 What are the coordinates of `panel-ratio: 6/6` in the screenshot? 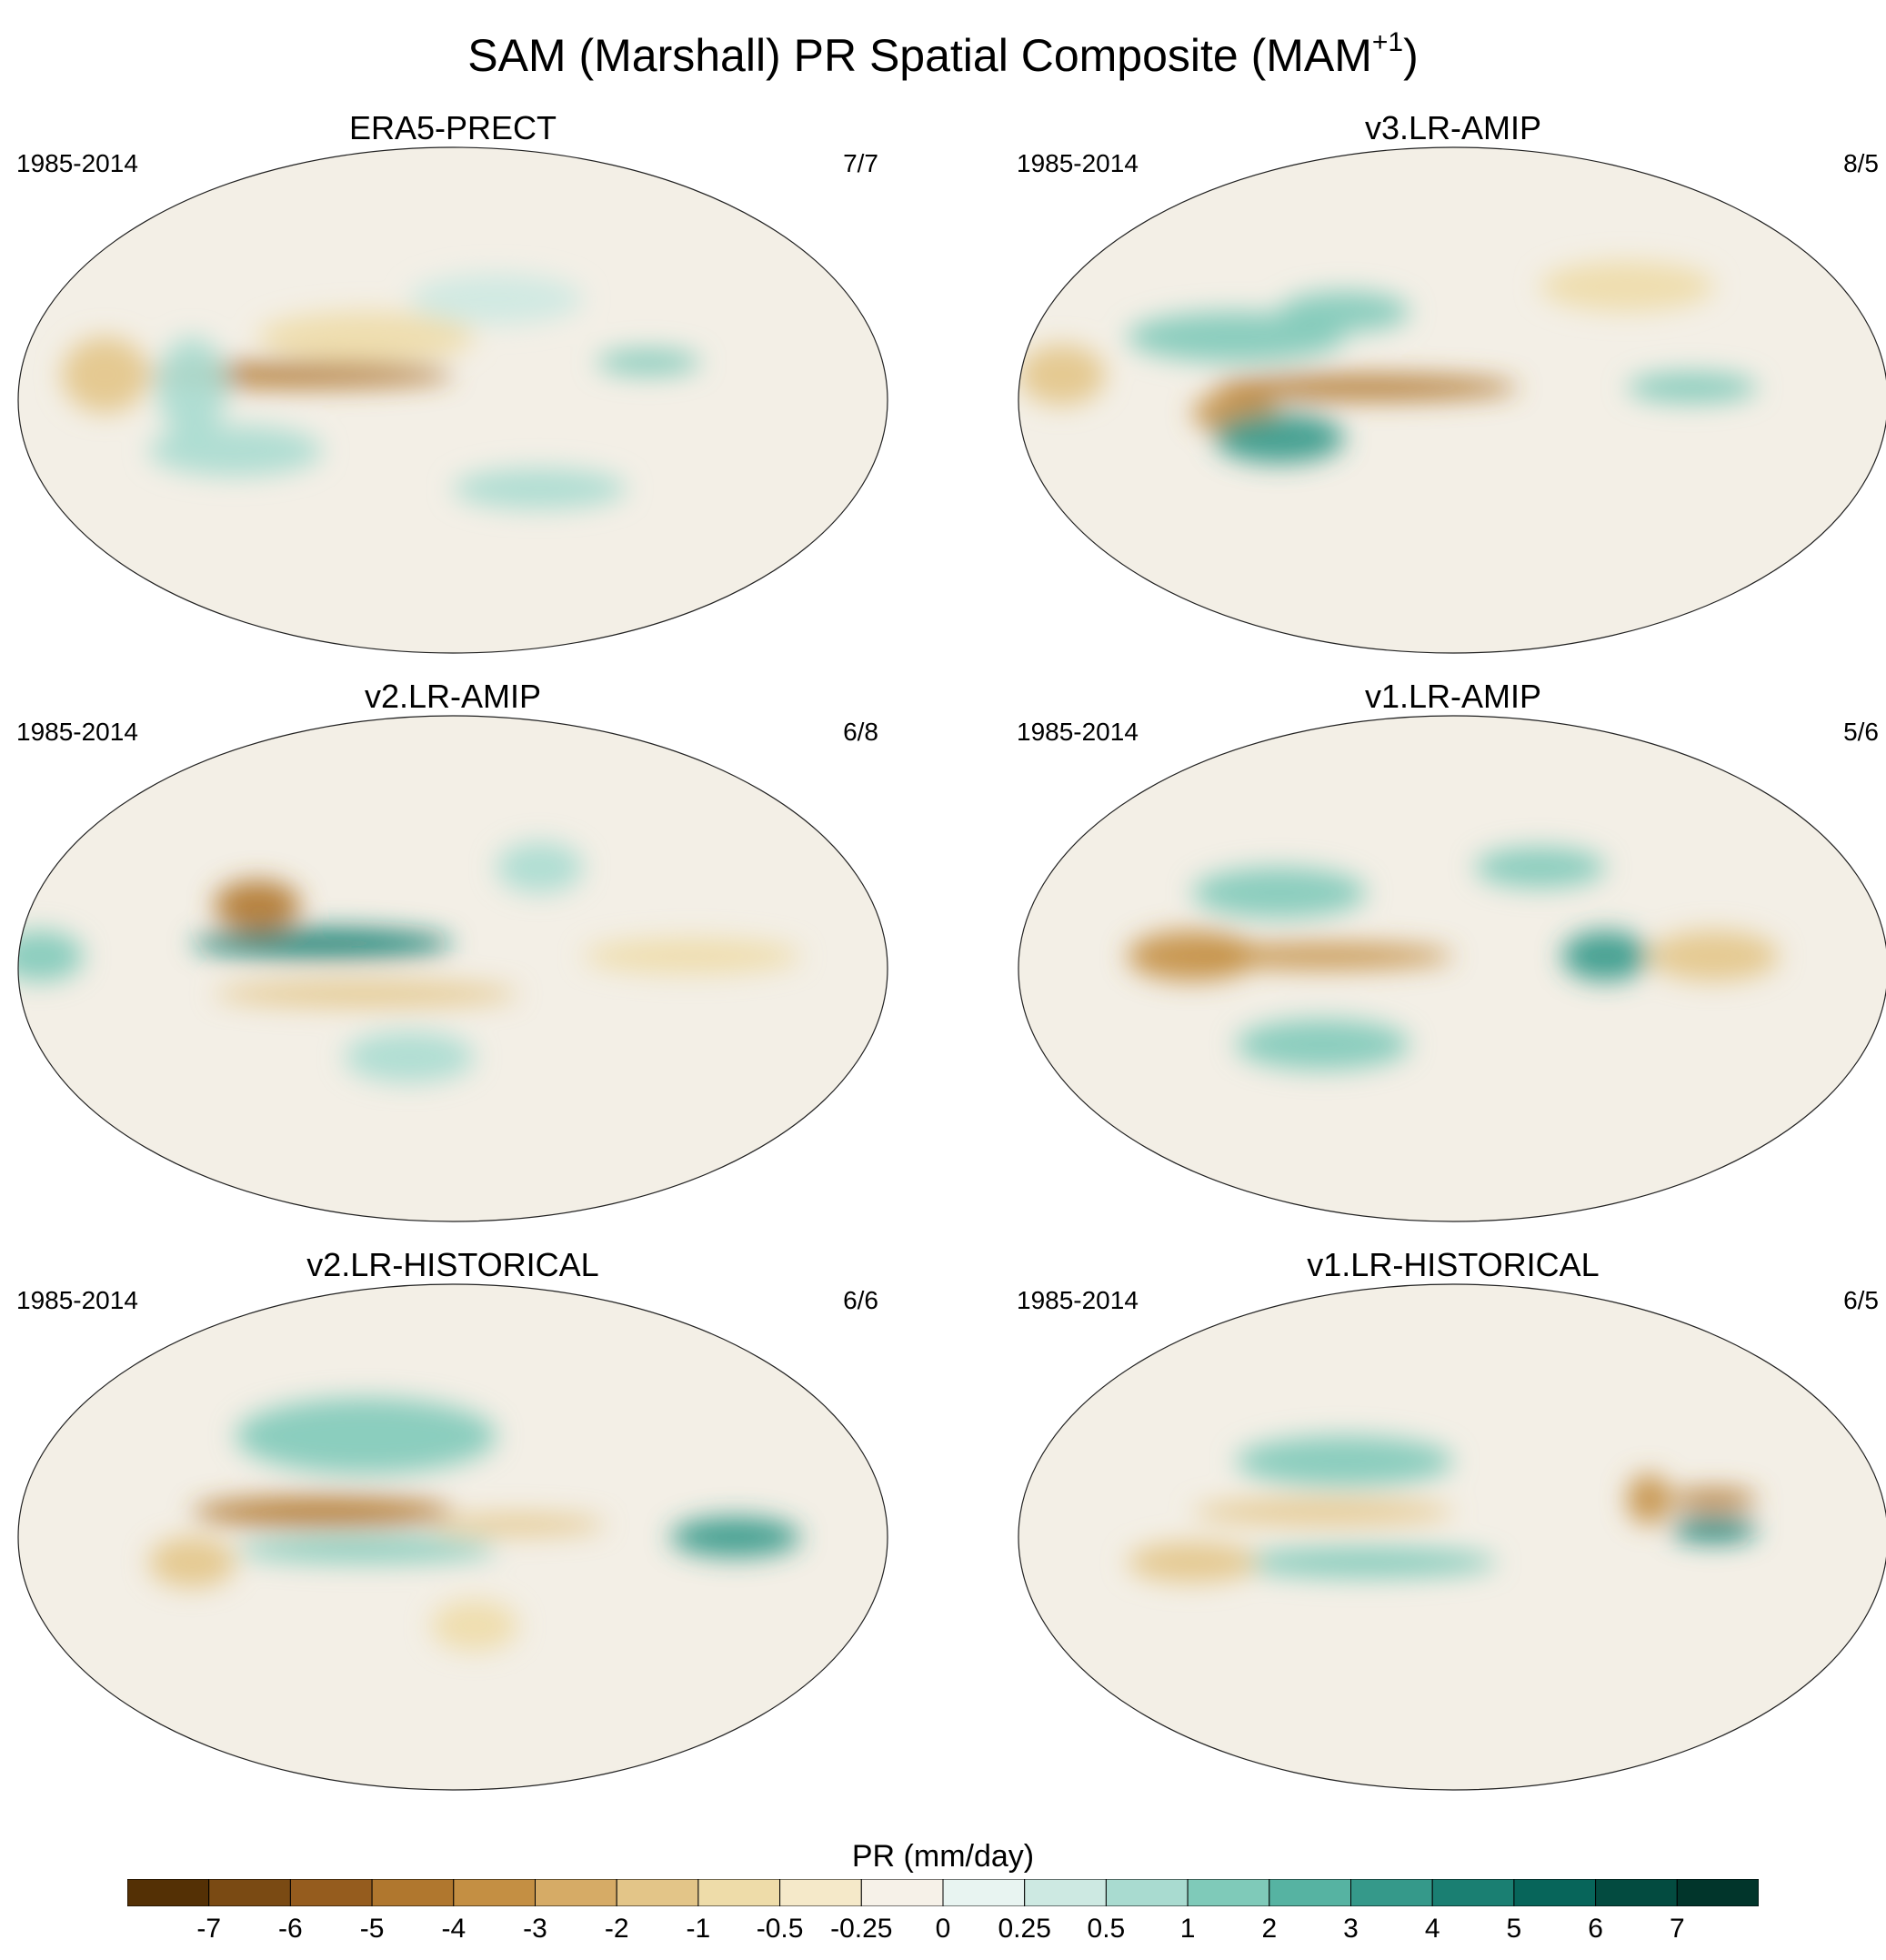 It's located at (860, 1300).